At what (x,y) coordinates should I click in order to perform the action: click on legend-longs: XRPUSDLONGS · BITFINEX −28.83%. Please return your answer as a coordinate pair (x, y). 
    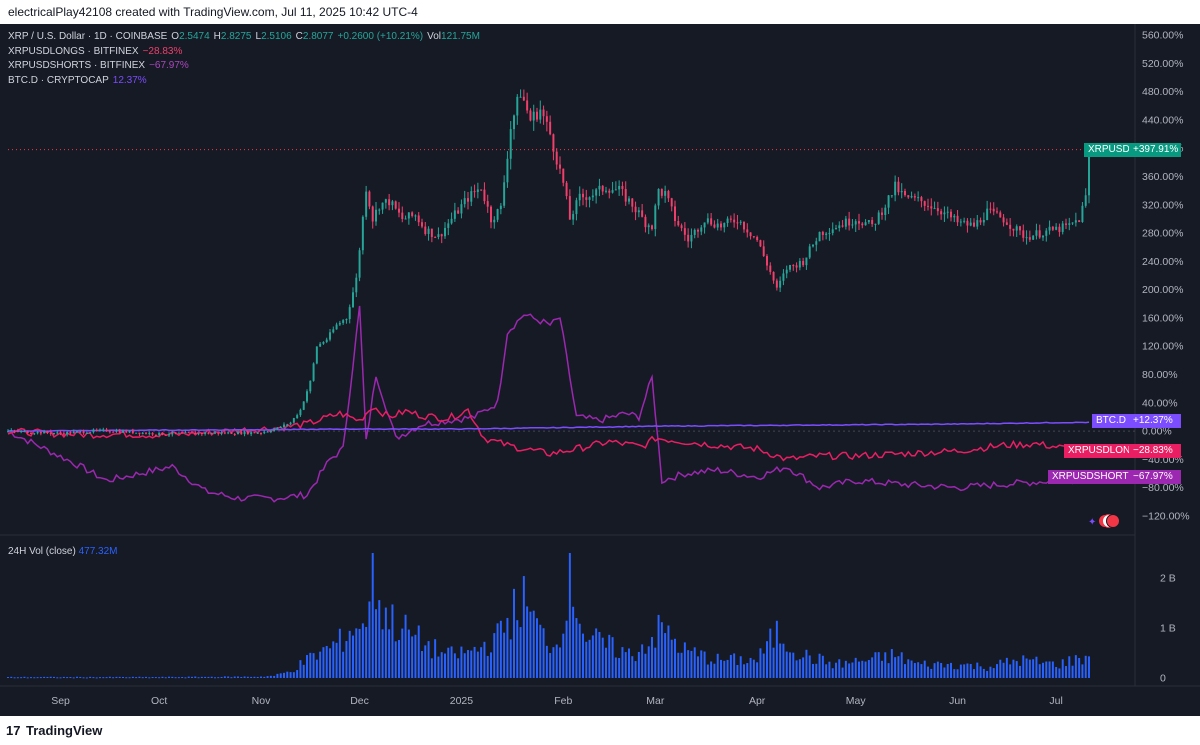
    Looking at the image, I should click on (246, 52).